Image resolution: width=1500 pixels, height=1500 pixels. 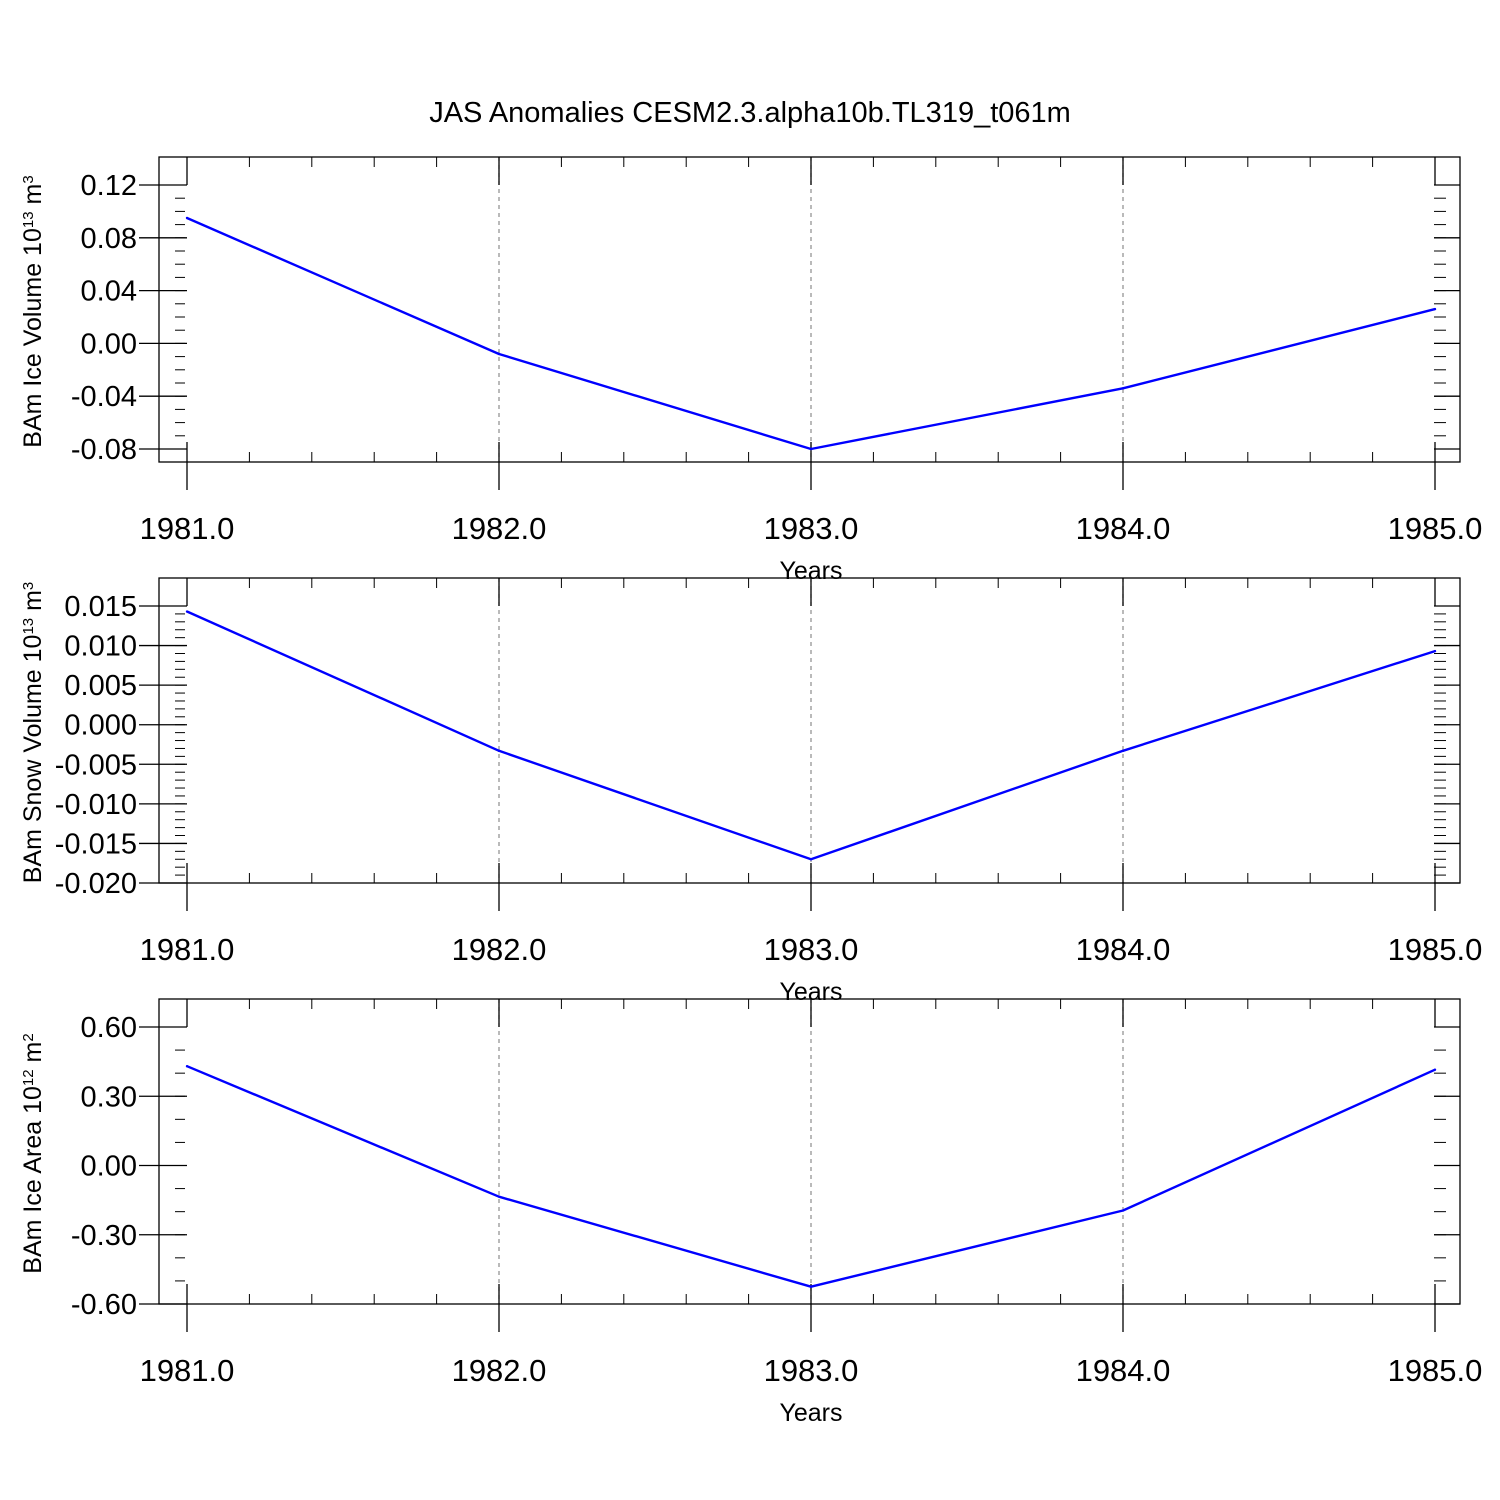 What do you see at coordinates (100, 726) in the screenshot?
I see `y-tick-label: 0.000` at bounding box center [100, 726].